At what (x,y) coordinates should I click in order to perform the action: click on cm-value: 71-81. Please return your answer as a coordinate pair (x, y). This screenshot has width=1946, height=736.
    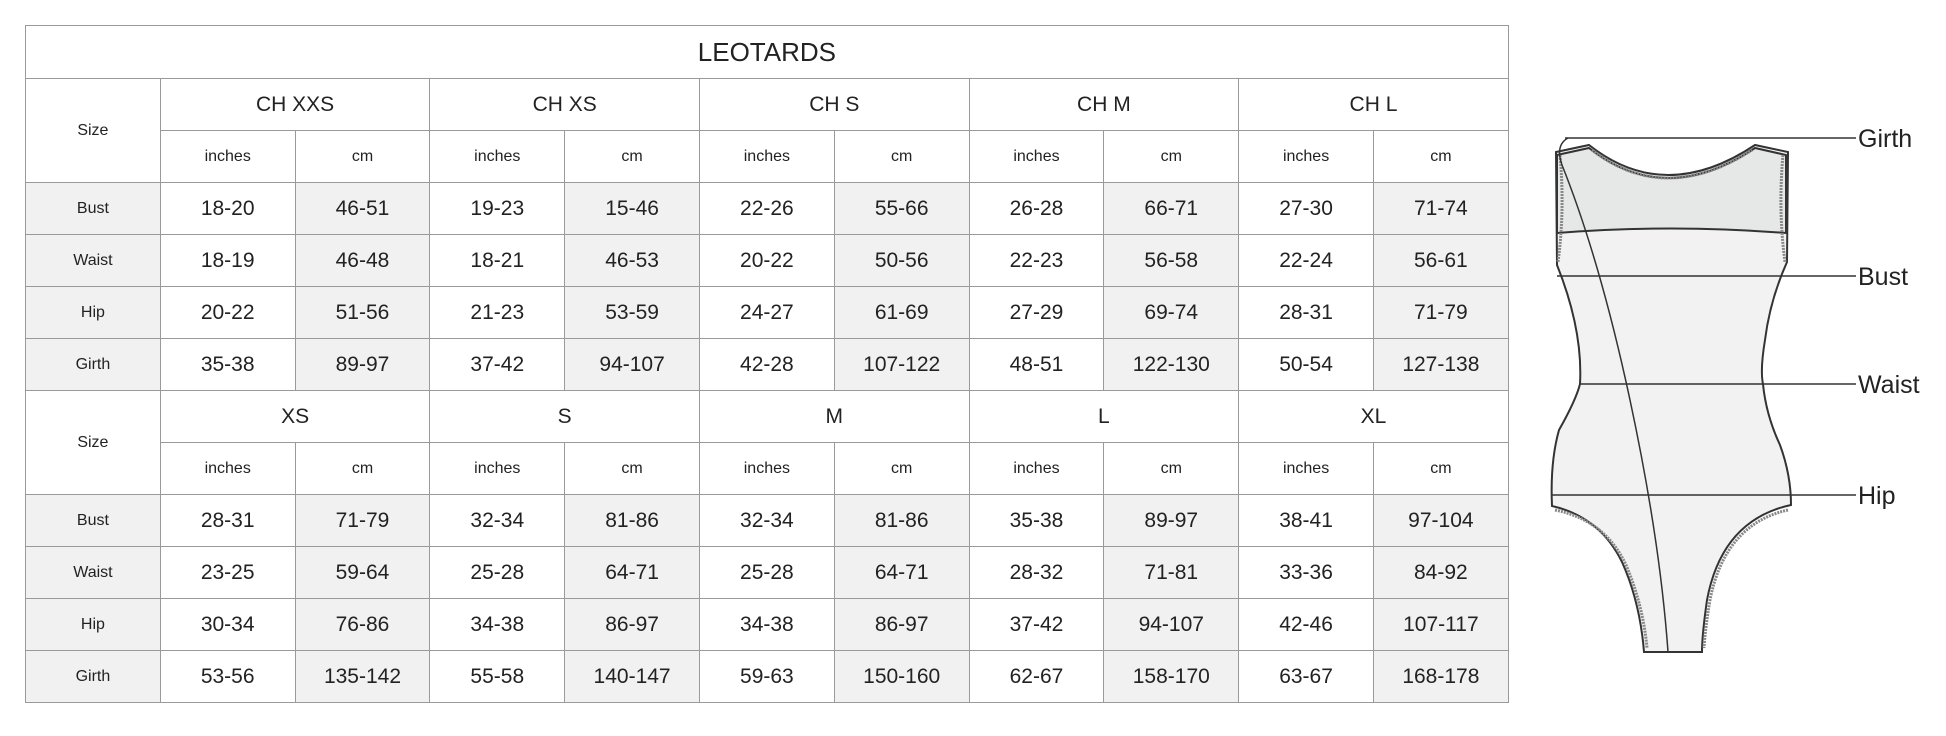
    Looking at the image, I should click on (1171, 572).